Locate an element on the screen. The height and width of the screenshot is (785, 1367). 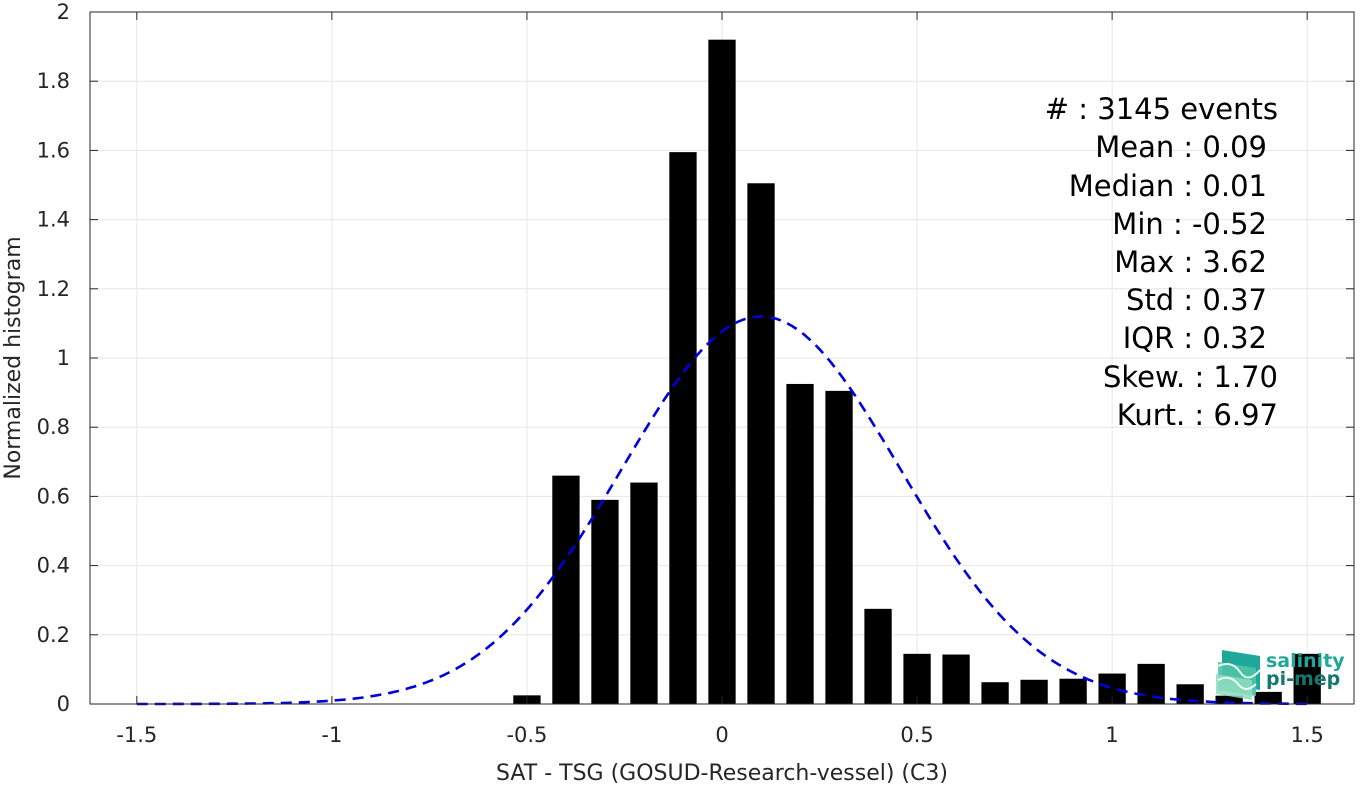
x-tick-label: -1 is located at coordinates (331, 735).